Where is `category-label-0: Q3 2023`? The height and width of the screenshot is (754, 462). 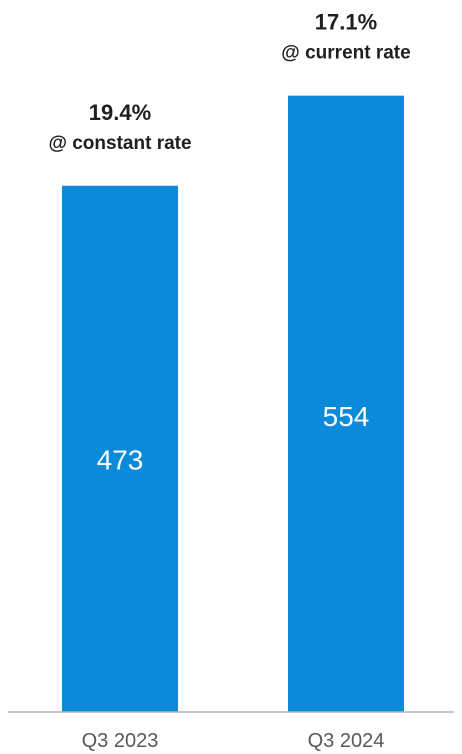 category-label-0: Q3 2023 is located at coordinates (120, 741).